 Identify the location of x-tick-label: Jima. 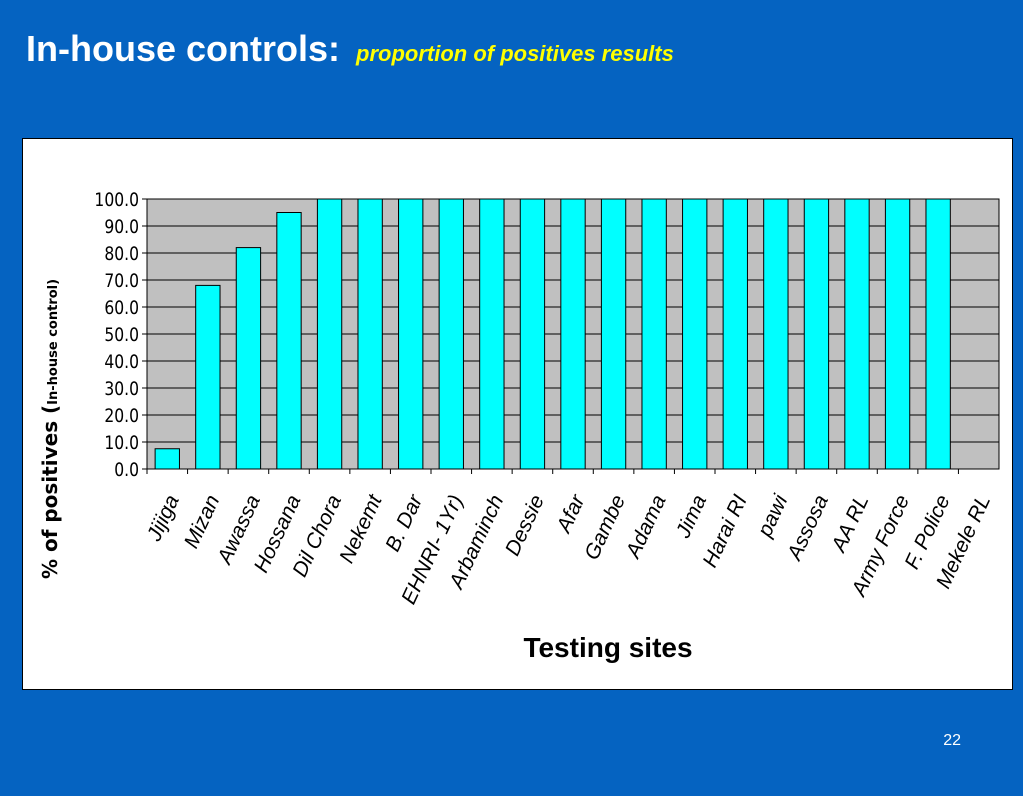
(691, 516).